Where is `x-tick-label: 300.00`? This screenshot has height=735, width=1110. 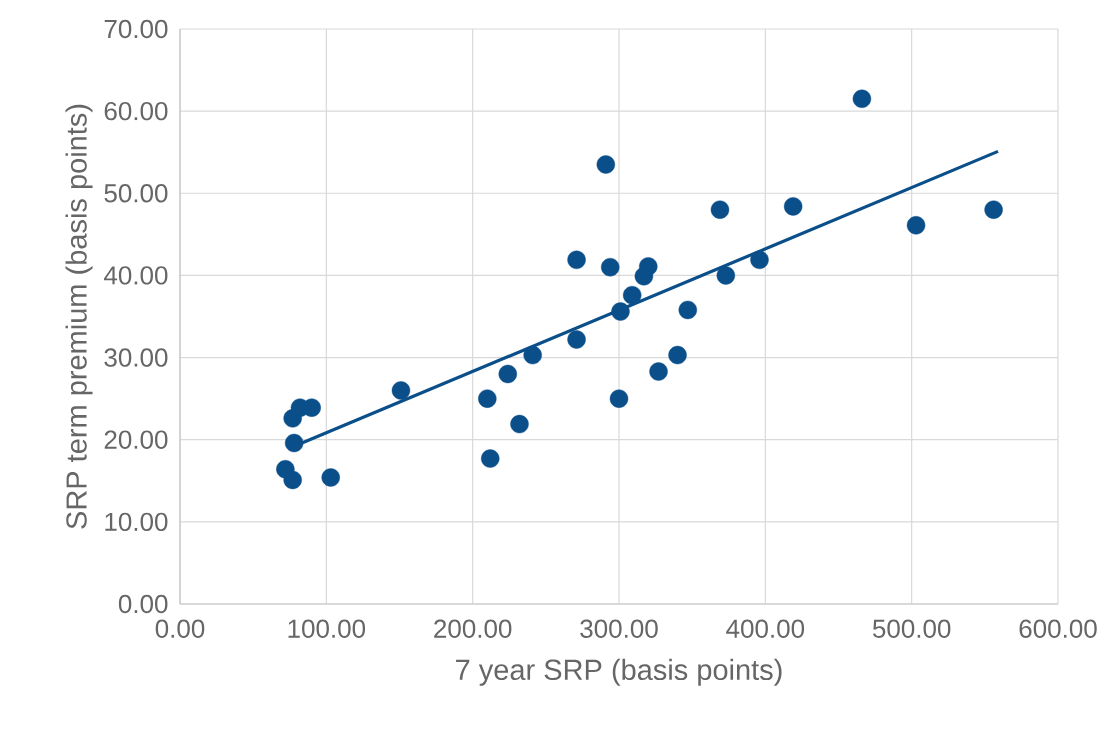
x-tick-label: 300.00 is located at coordinates (619, 628).